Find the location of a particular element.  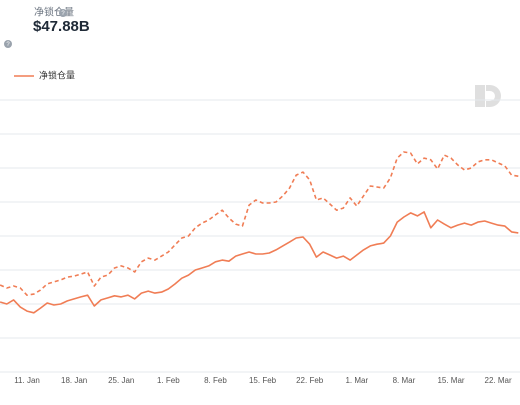

x-tick-label: 15. Feb is located at coordinates (263, 380).